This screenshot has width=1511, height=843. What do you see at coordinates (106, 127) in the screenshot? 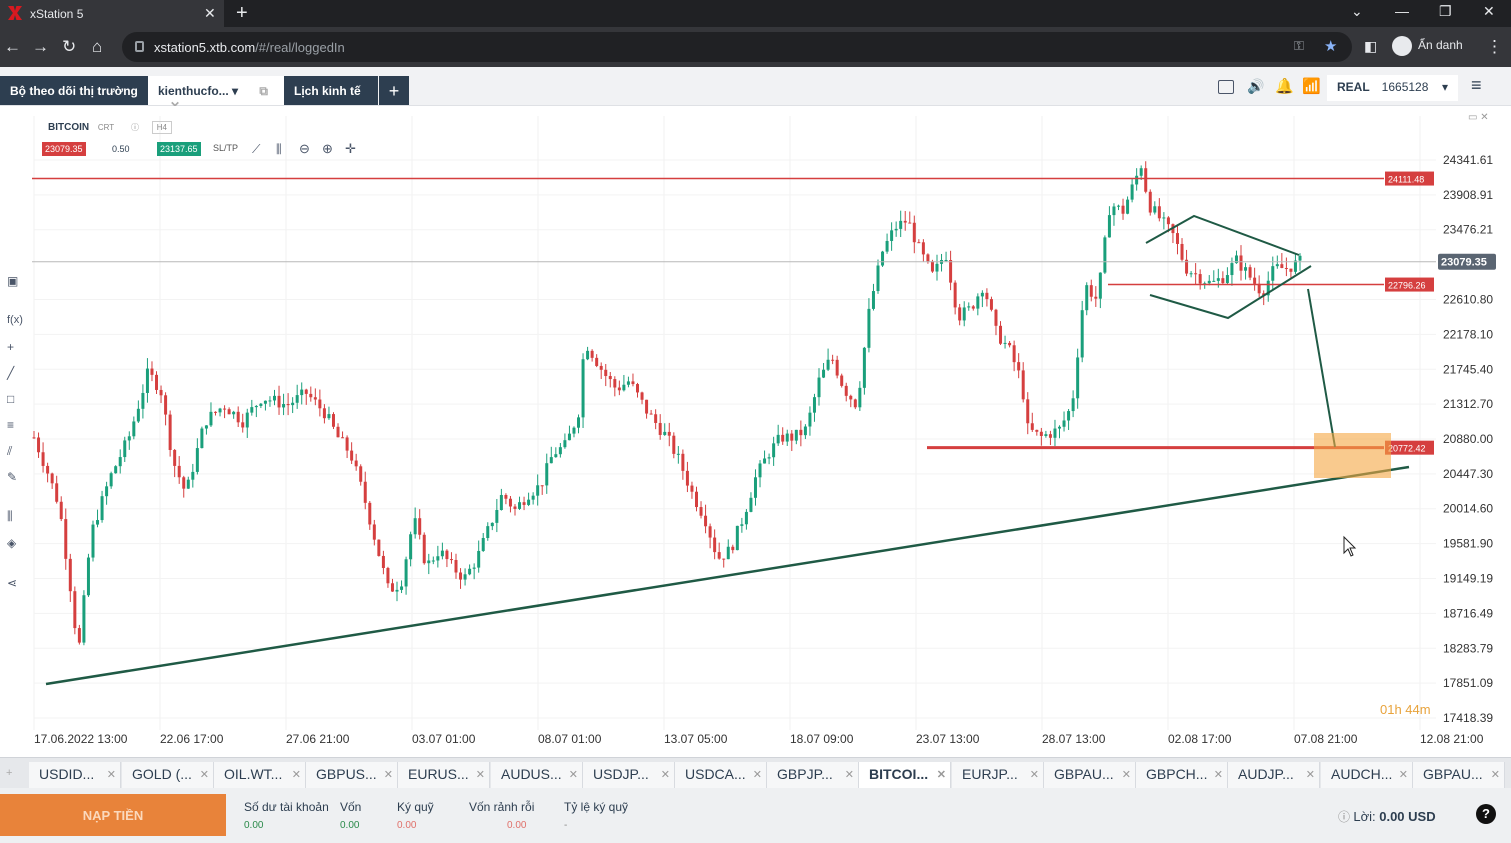
I see `instrument-type: CRT` at bounding box center [106, 127].